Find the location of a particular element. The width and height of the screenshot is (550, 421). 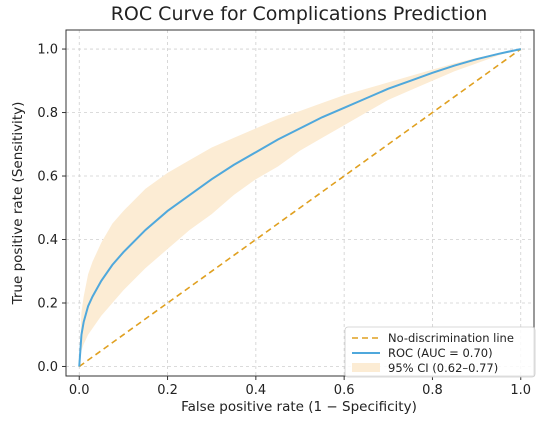

y-tick-label: 0.8 is located at coordinates (47, 113).